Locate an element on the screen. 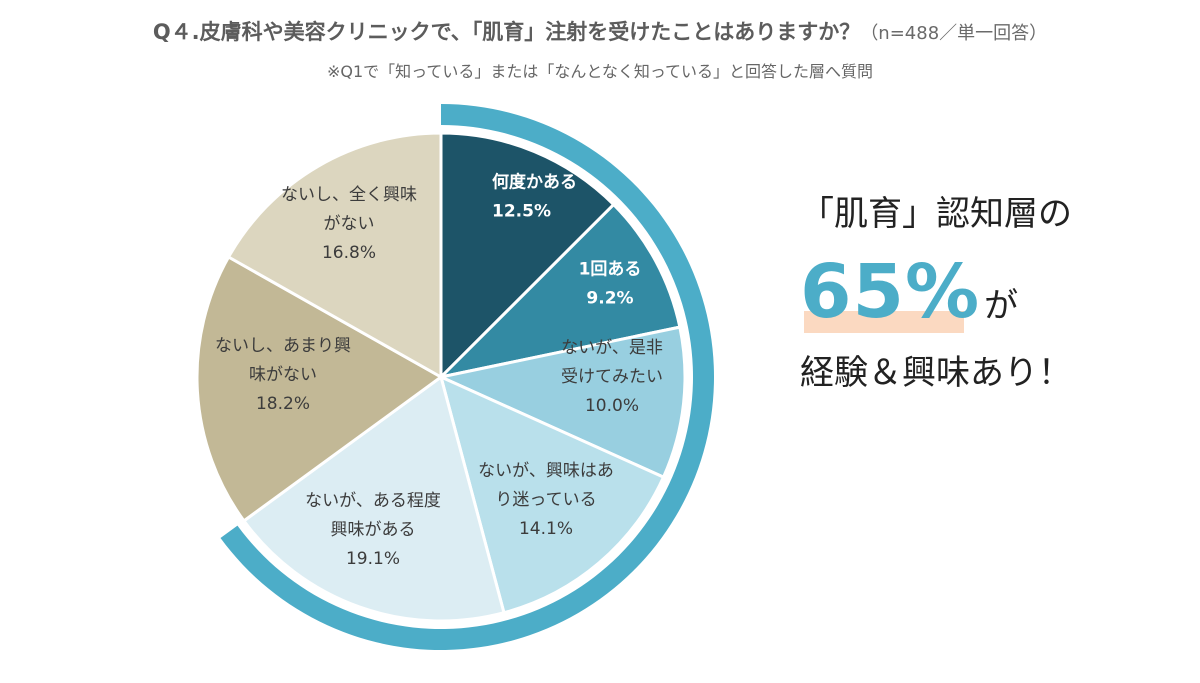 The image size is (1200, 683). slice-category-label: 1回ある is located at coordinates (610, 270).